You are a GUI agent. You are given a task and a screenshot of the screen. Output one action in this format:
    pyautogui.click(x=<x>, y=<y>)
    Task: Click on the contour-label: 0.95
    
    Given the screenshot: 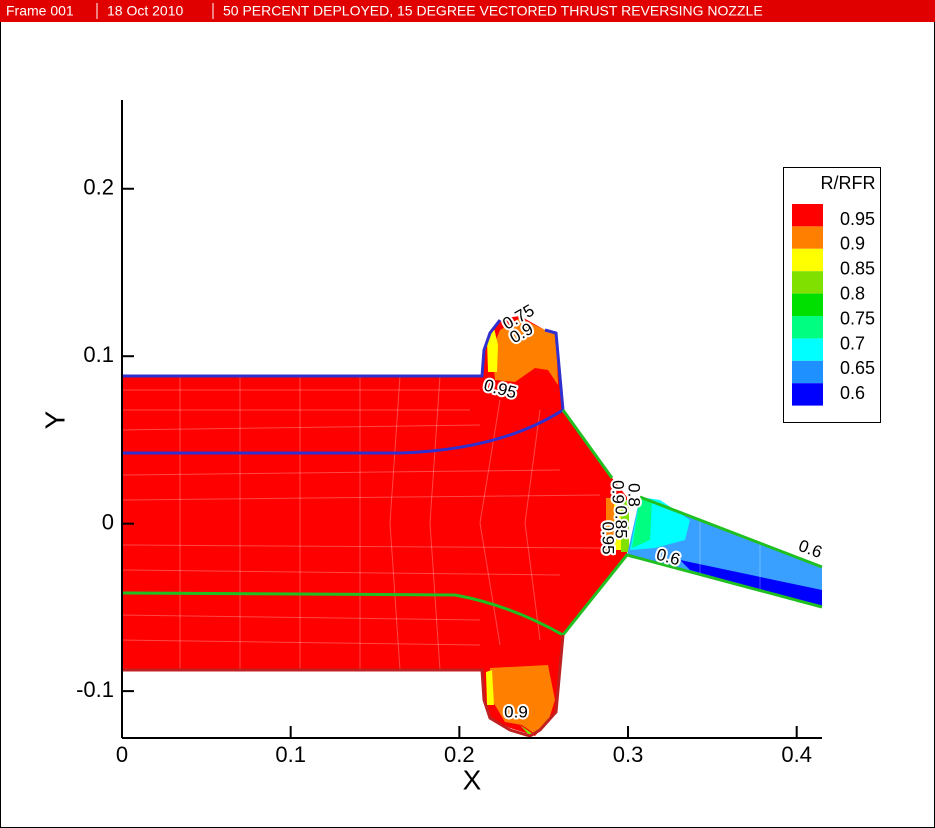 What is the action you would take?
    pyautogui.click(x=608, y=537)
    